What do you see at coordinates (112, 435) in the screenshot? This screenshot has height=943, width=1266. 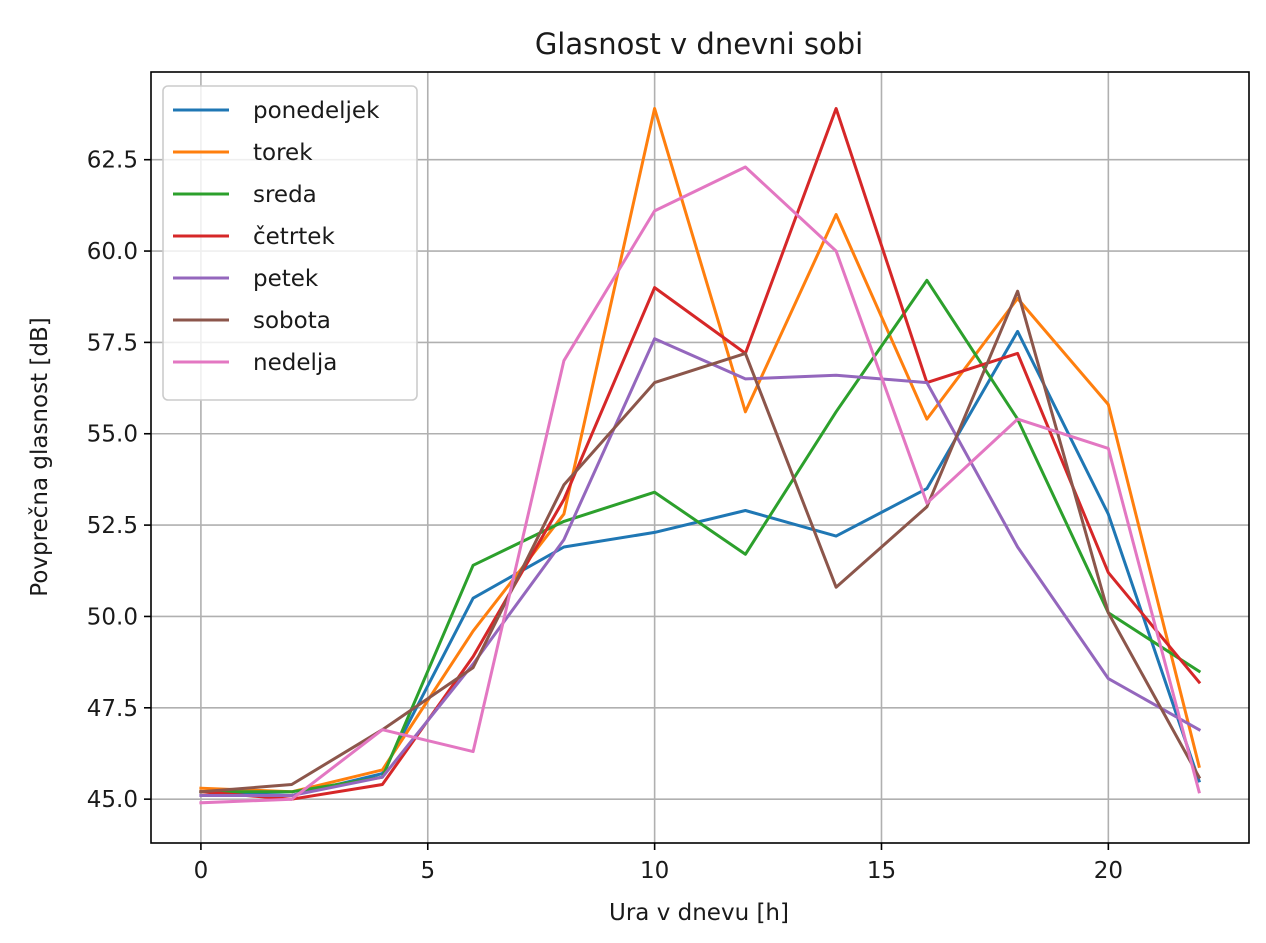 I see `y-tick-label: 55.0` at bounding box center [112, 435].